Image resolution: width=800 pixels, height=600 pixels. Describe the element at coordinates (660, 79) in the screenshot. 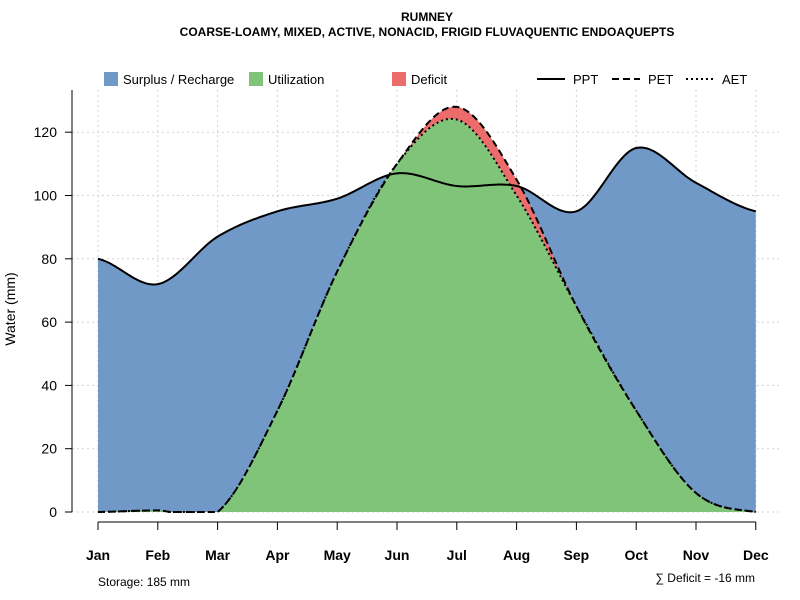

I see `legend-label-pet: PET` at that location.